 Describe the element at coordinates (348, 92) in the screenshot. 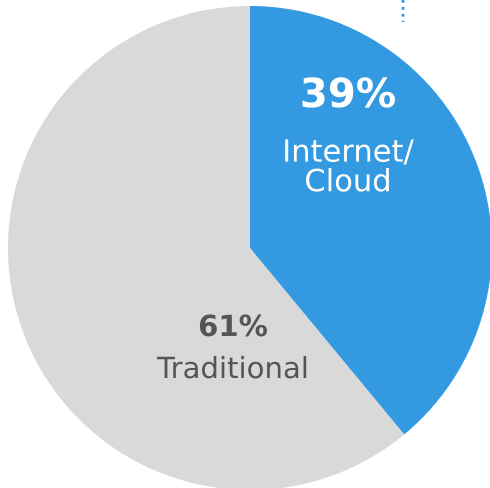

I see `data-label: 39%` at that location.